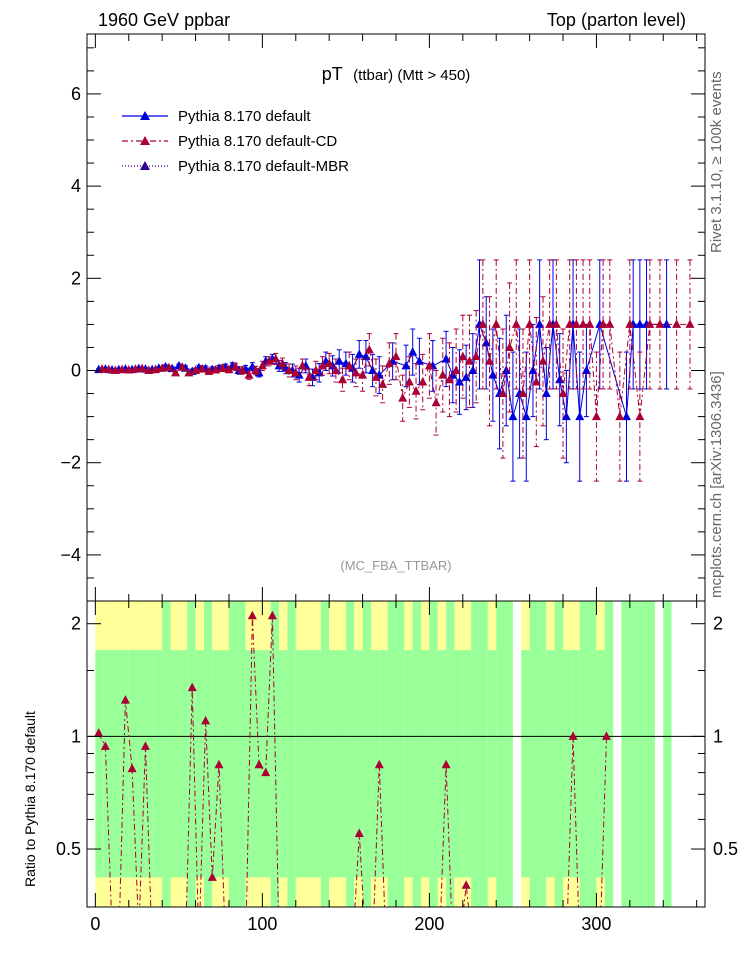 The height and width of the screenshot is (972, 746). Describe the element at coordinates (718, 736) in the screenshot. I see `ratio-ytick-label-right: 1` at that location.